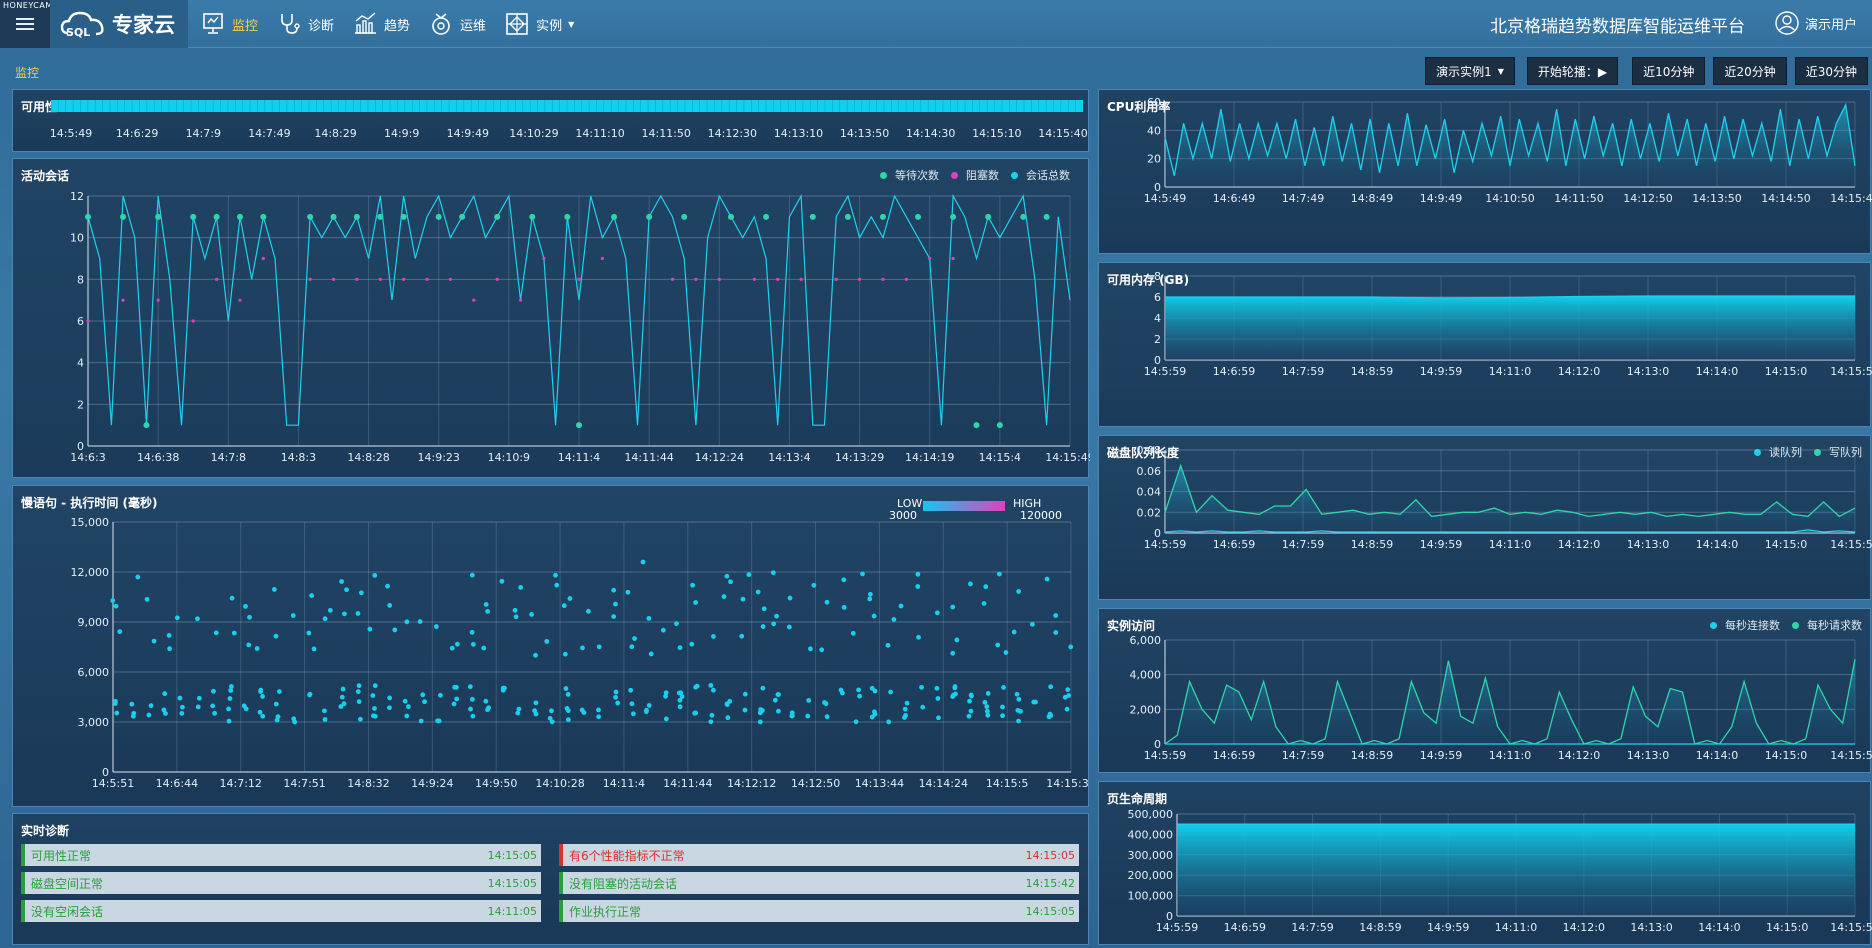 This screenshot has width=1872, height=948. What do you see at coordinates (90, 522) in the screenshot?
I see `y-tick-label: 15,000` at bounding box center [90, 522].